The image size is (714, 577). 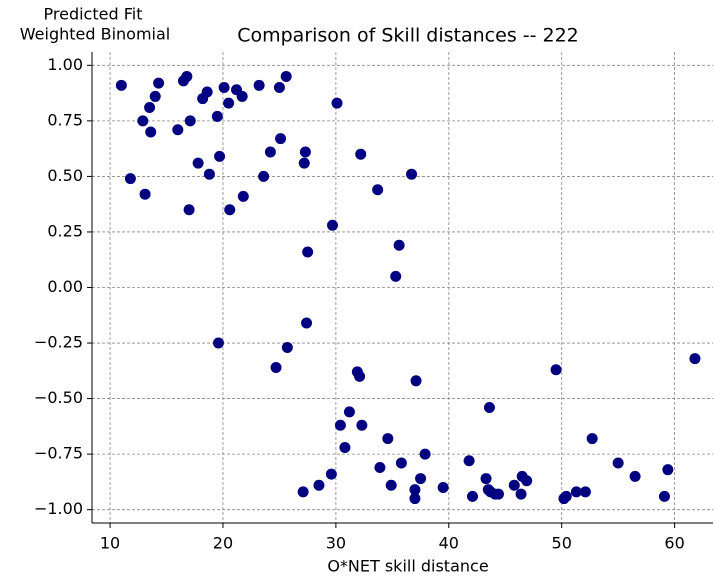 What do you see at coordinates (58, 508) in the screenshot?
I see `y-tick-label: −1.00` at bounding box center [58, 508].